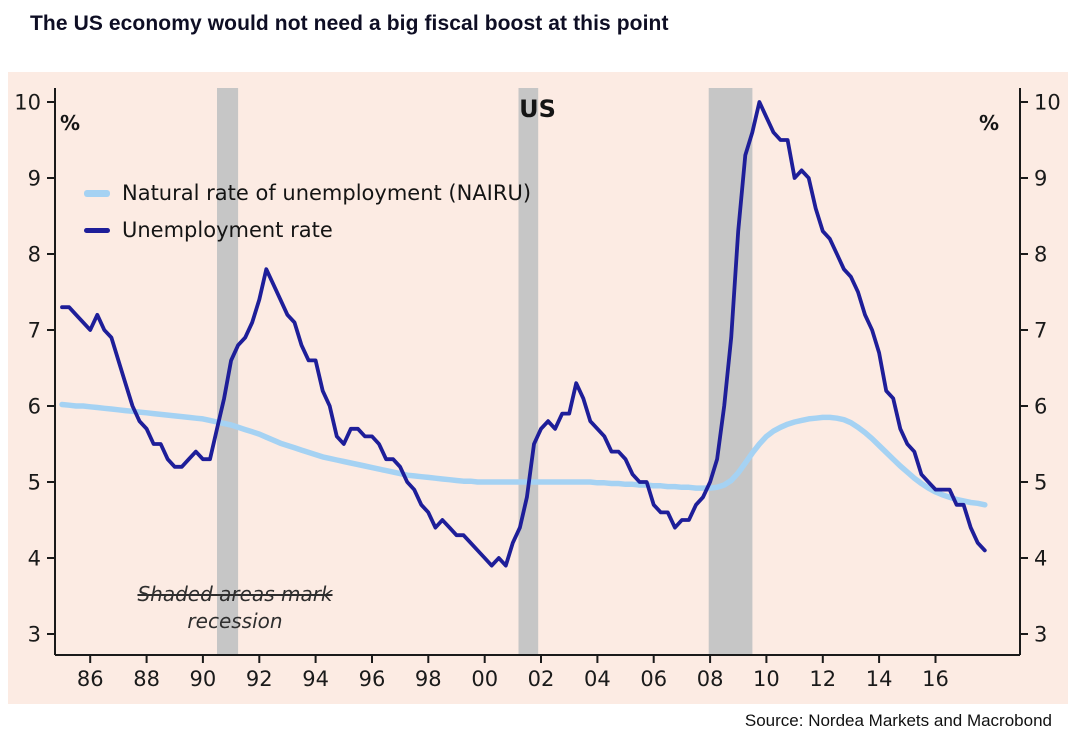 Image resolution: width=1076 pixels, height=749 pixels. I want to click on legend-item-unemployment: Unemployment rate, so click(307, 230).